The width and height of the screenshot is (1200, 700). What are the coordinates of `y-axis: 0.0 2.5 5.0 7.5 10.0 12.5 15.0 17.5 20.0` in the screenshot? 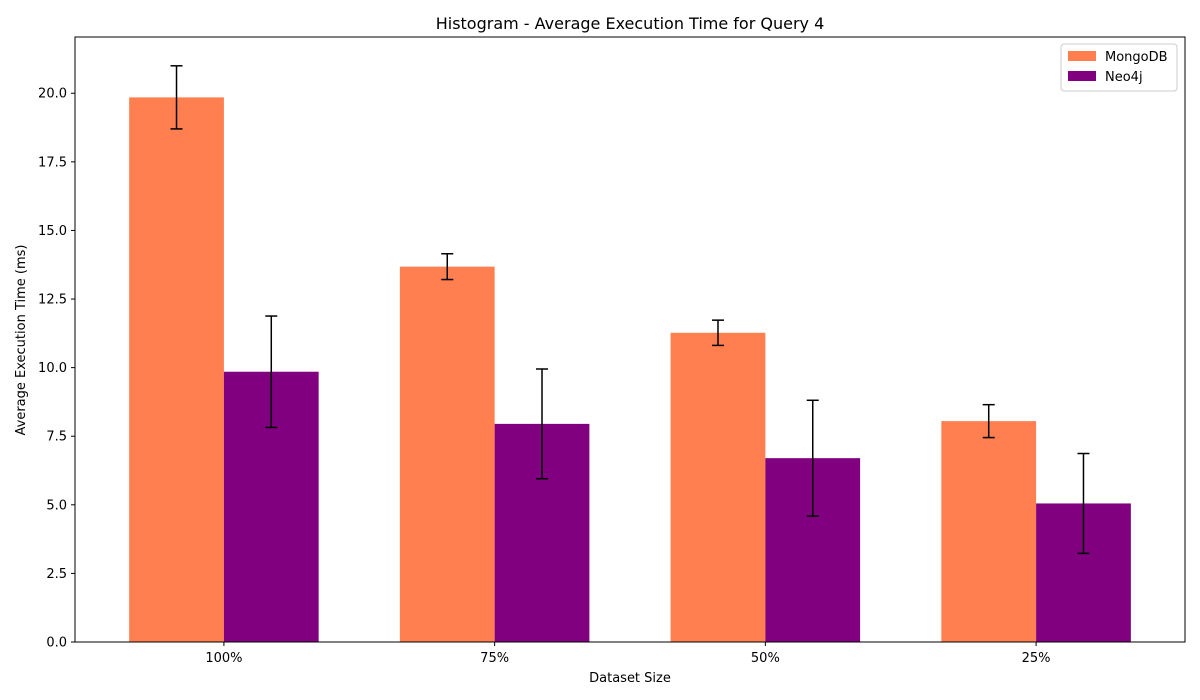 It's located at (56, 369).